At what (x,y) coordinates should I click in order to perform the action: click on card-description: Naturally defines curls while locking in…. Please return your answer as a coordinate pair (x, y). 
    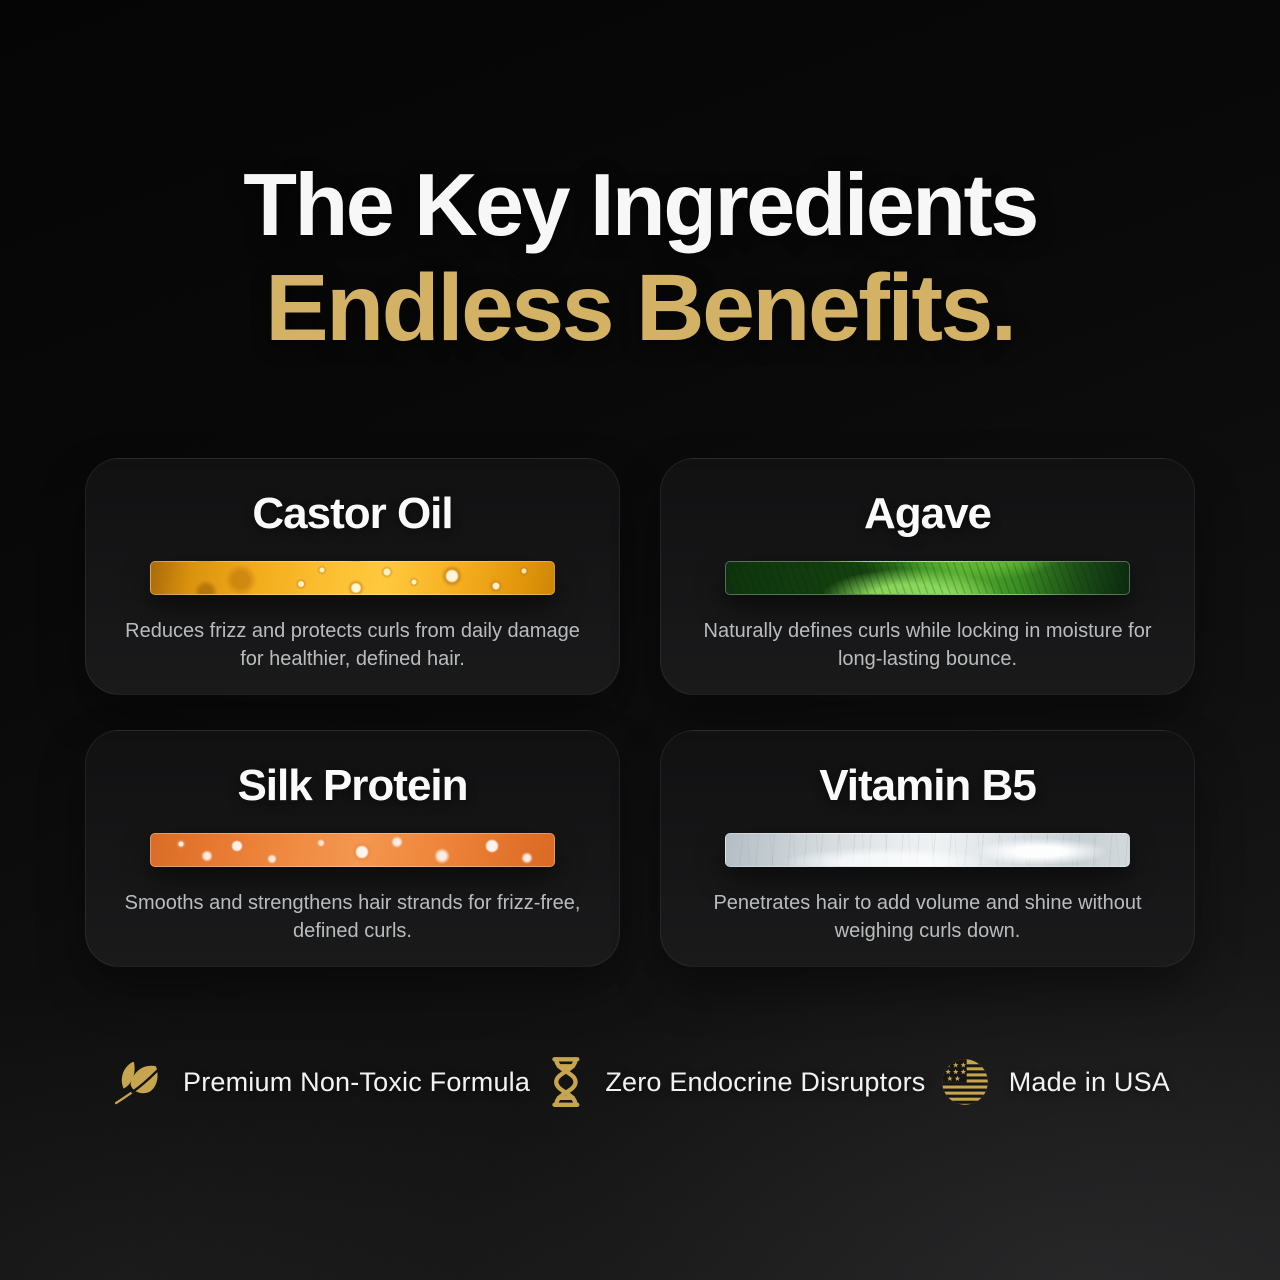
    Looking at the image, I should click on (927, 645).